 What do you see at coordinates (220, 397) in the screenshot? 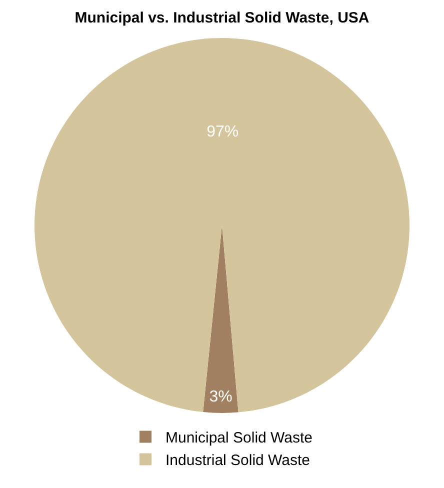
I see `data-label: 3%` at bounding box center [220, 397].